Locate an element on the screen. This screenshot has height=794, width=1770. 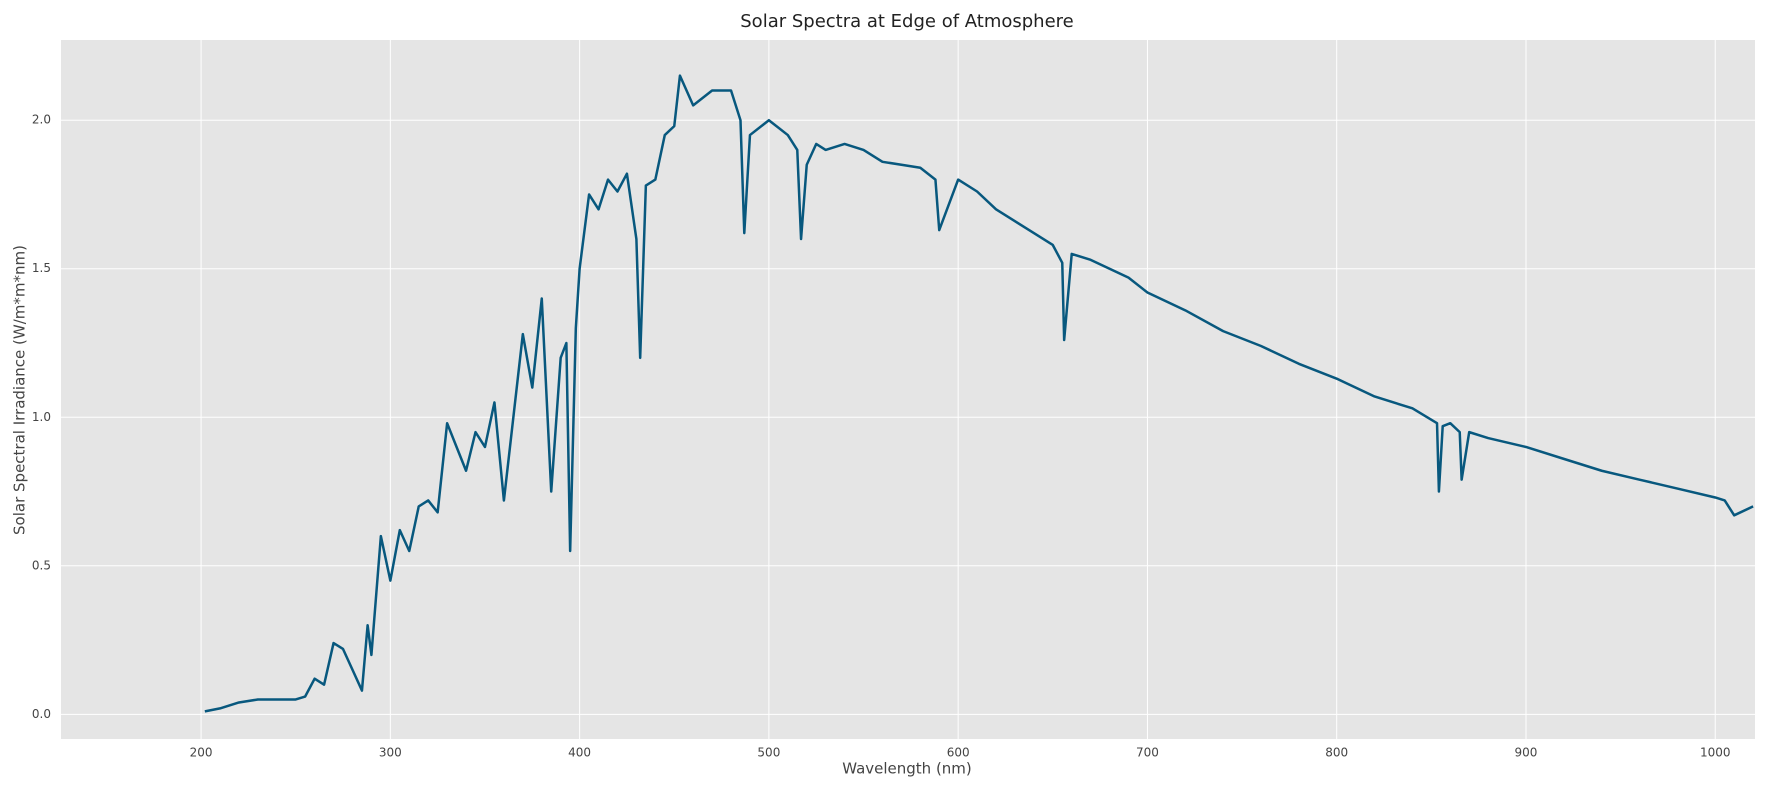
y-axis-label: Solar Spectral Irradiance (W/m*m*nm) is located at coordinates (20, 390).